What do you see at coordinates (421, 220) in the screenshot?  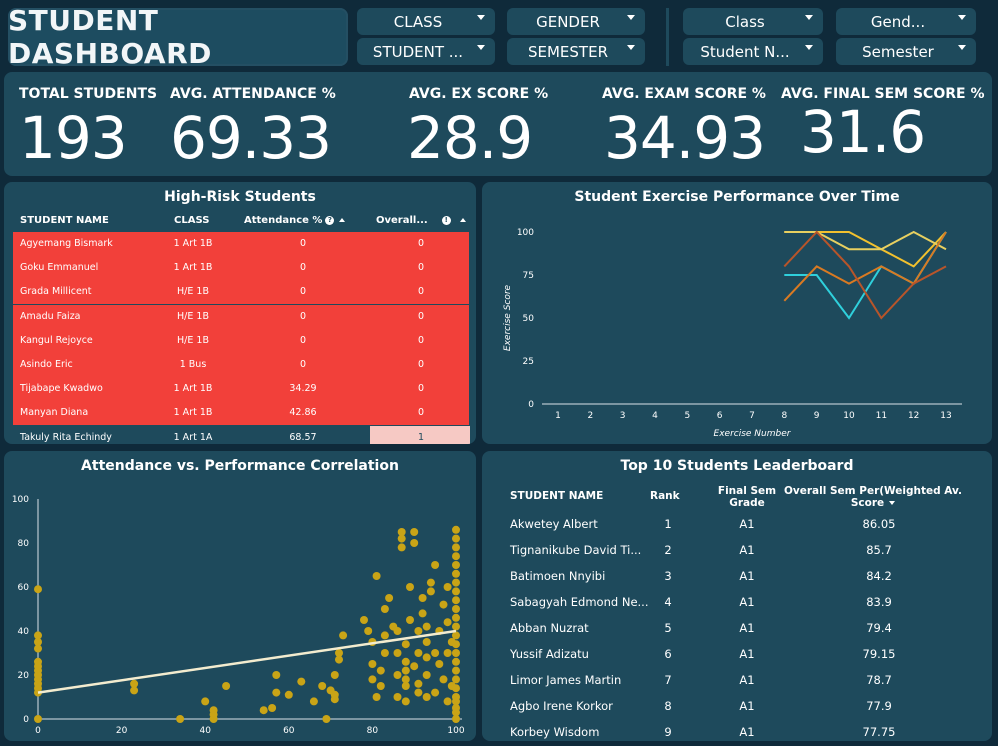 I see `col-overall-wrap: Overall...!` at bounding box center [421, 220].